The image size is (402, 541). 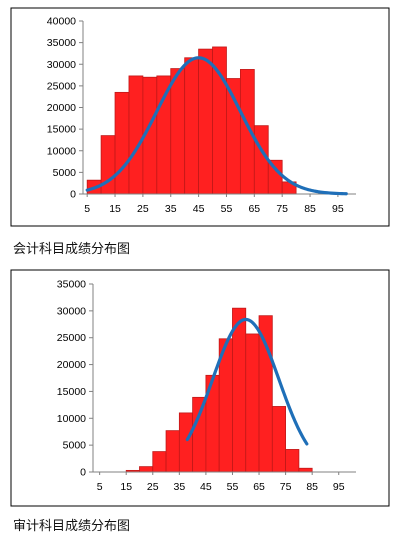 I want to click on chart-caption: 会计科目成绩分布图, so click(x=72, y=249).